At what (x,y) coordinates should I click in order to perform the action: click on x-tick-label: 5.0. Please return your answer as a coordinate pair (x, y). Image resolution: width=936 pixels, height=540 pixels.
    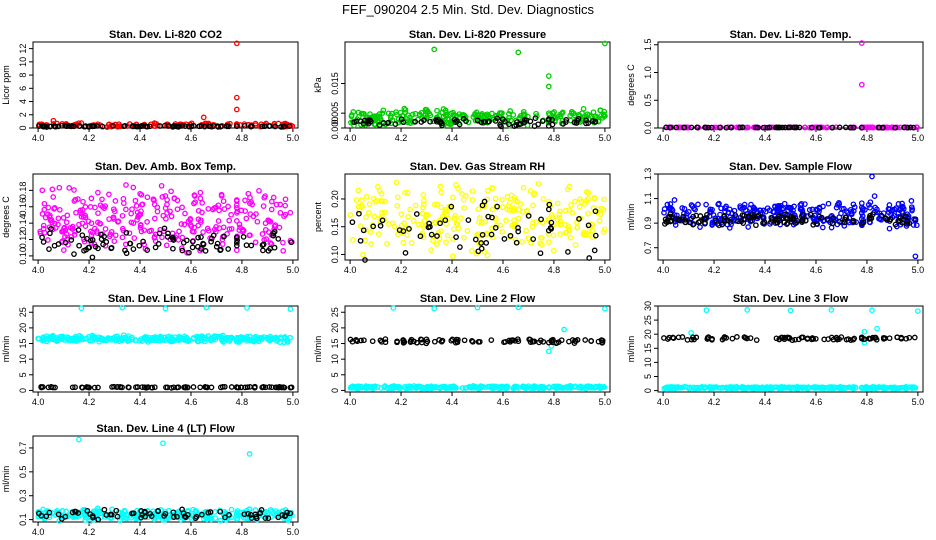
    Looking at the image, I should click on (293, 270).